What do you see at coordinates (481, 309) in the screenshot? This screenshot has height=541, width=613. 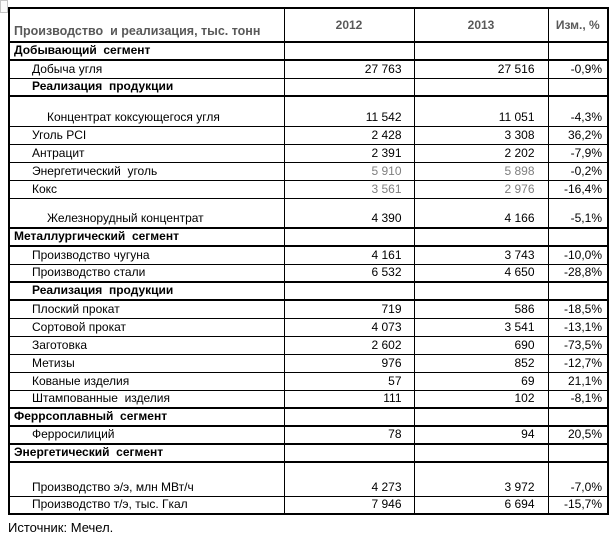 I see `cell-2013: 586` at bounding box center [481, 309].